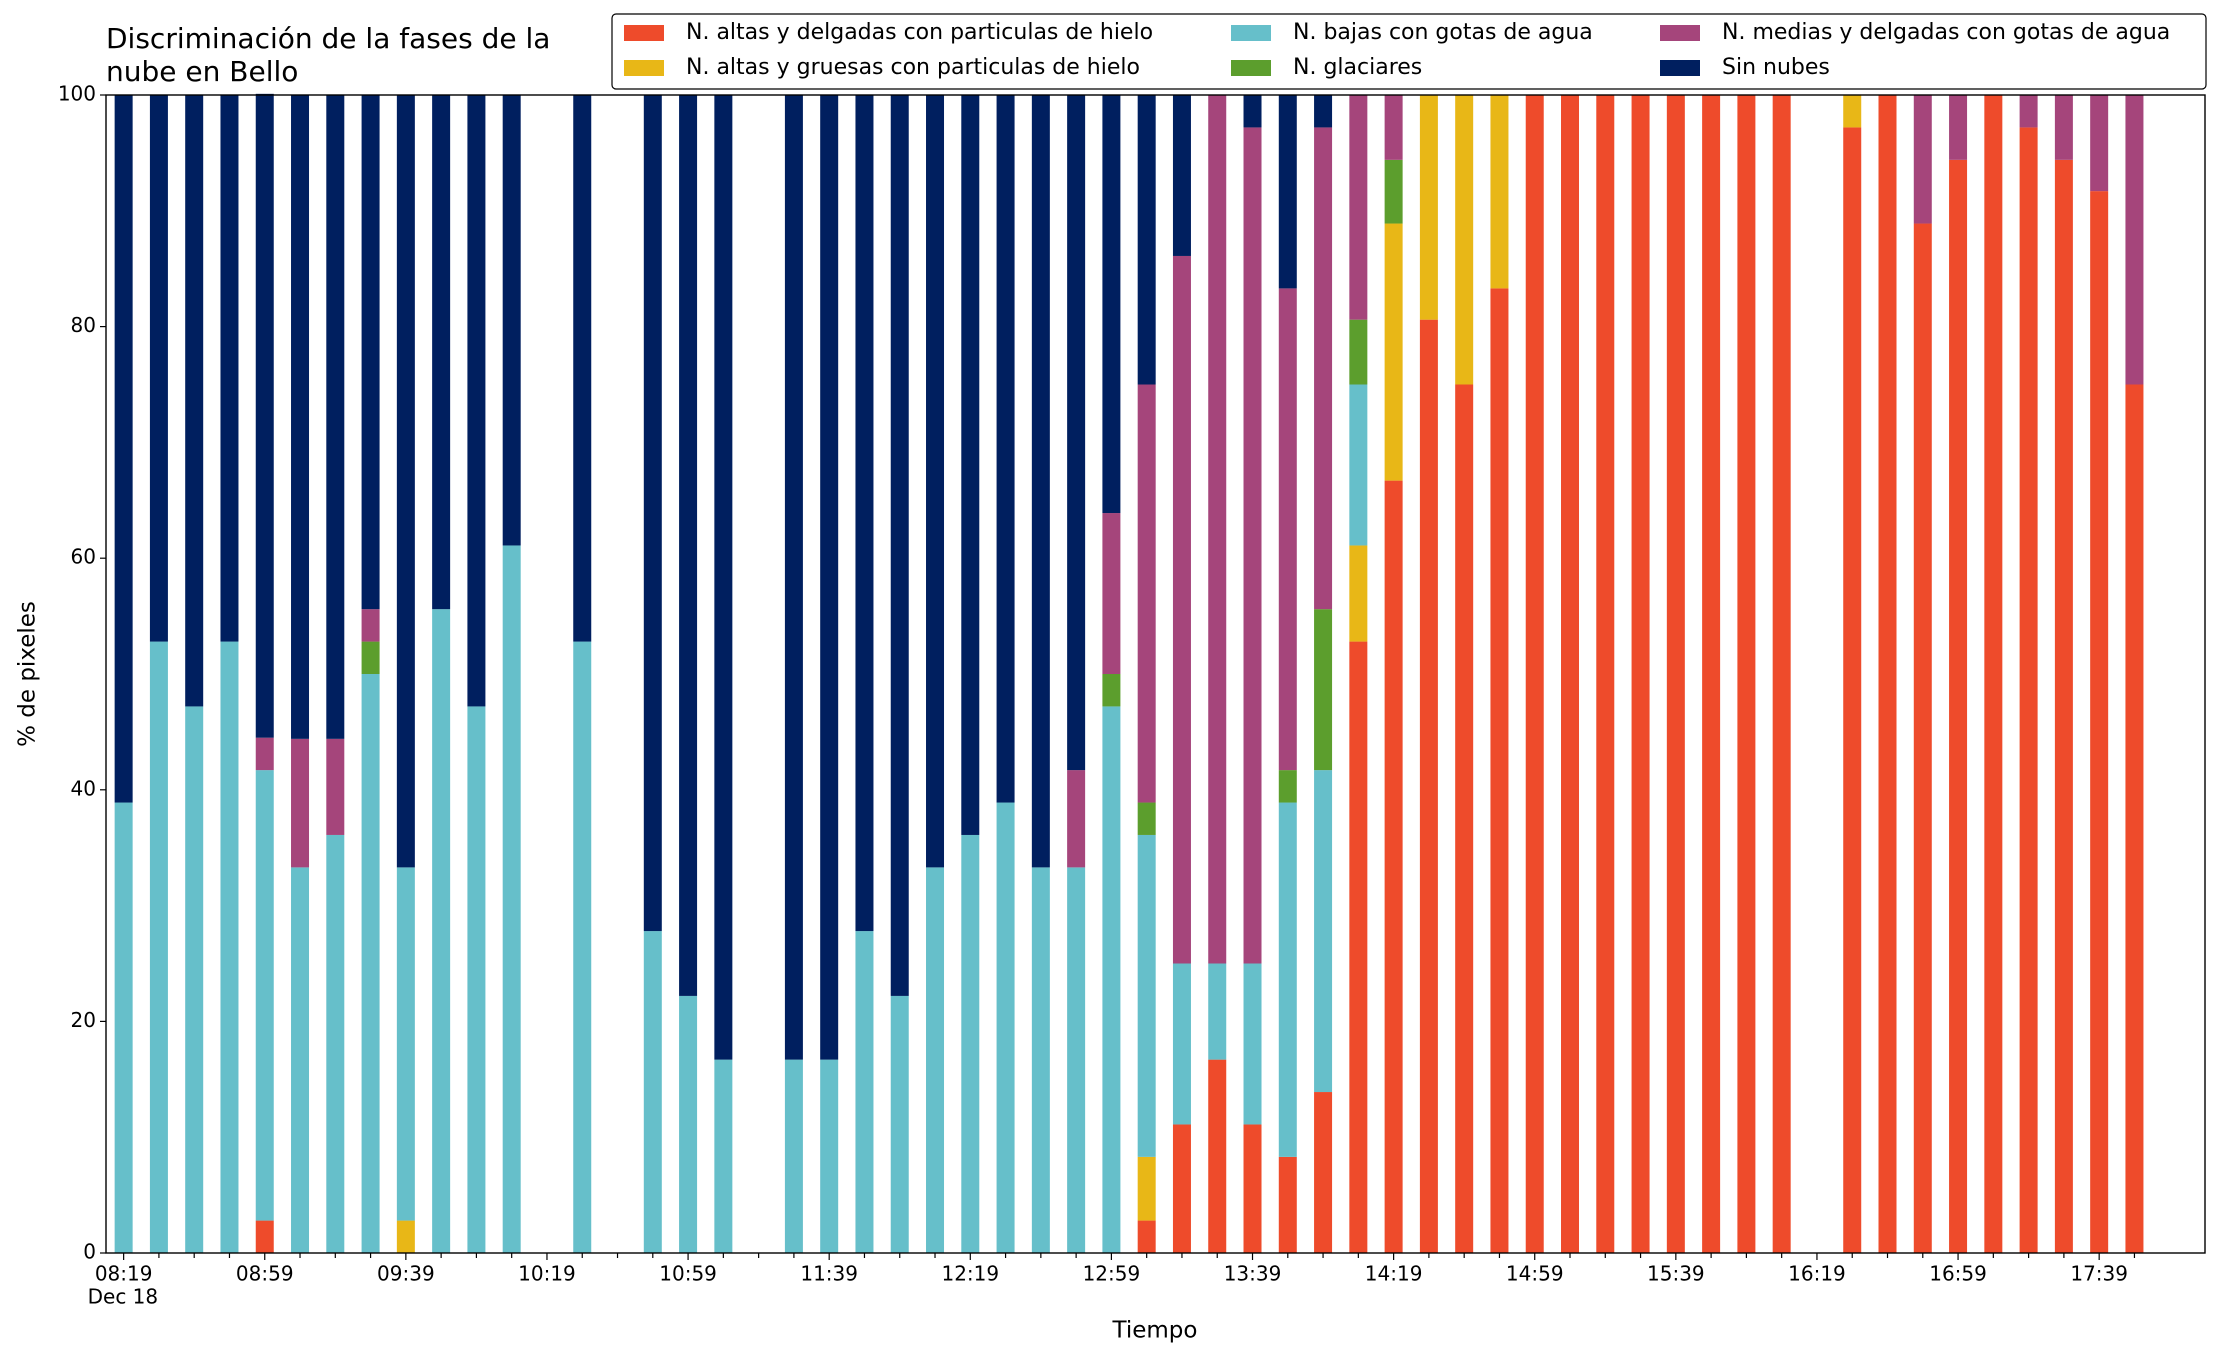  What do you see at coordinates (1676, 1274) in the screenshot?
I see `x-tick-label: 15:39` at bounding box center [1676, 1274].